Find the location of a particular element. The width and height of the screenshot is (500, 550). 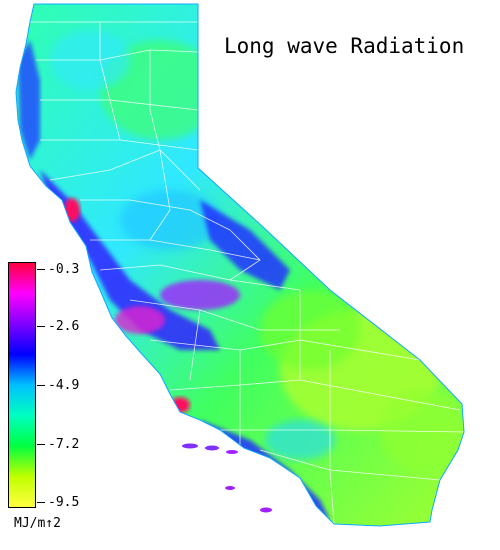

legend-units: MJ/m↑2 is located at coordinates (37, 523).